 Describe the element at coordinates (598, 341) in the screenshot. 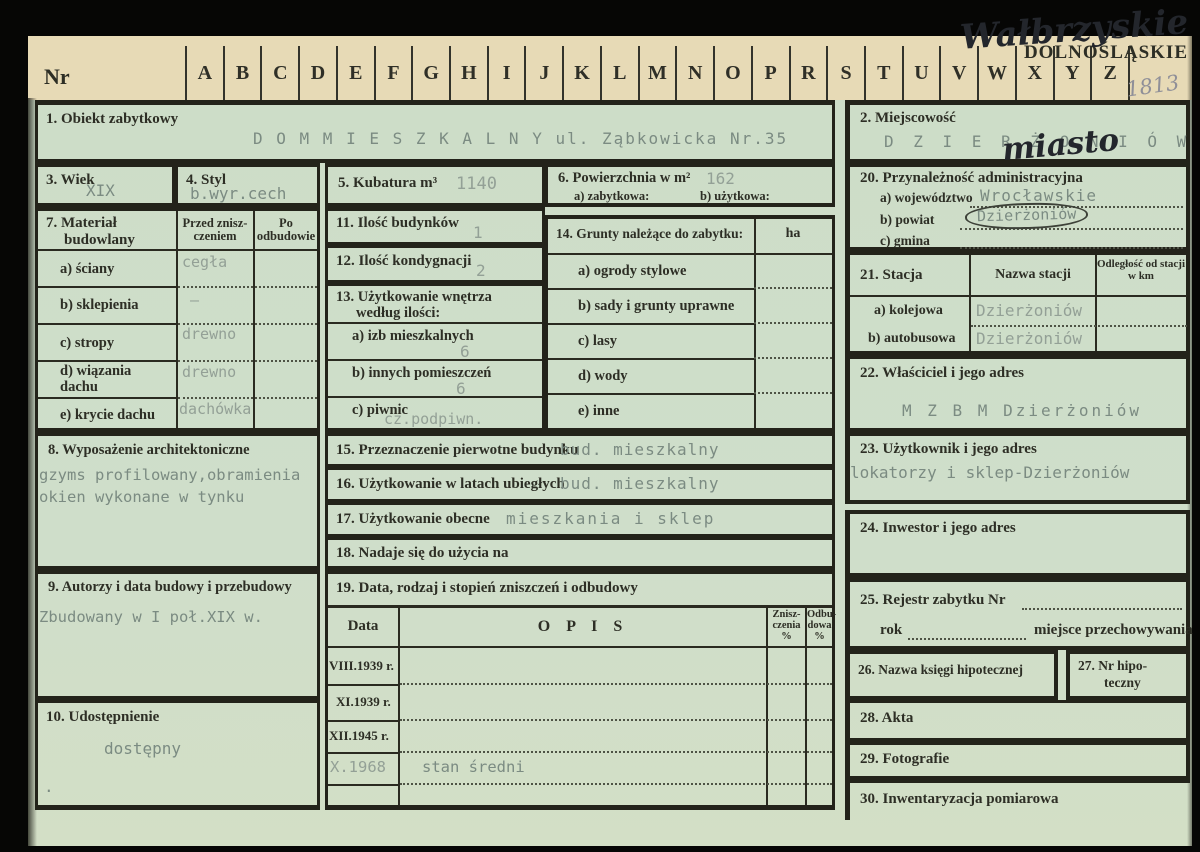

I see `s14-row-c-label: c) lasy` at that location.